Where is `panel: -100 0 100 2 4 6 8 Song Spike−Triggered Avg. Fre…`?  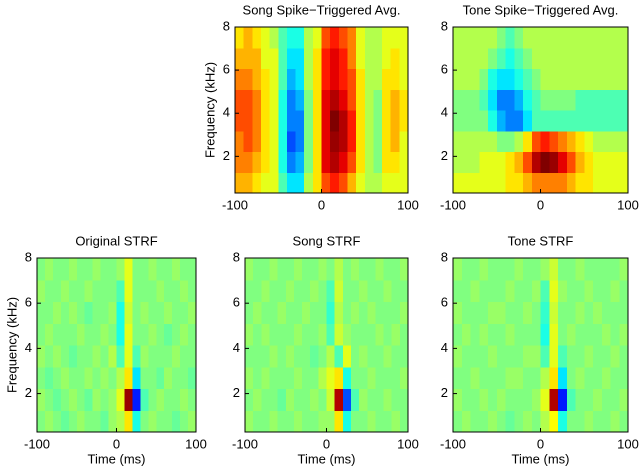 panel: -100 0 100 2 4 6 8 Song Spike−Triggered Avg. Fre… is located at coordinates (310, 107).